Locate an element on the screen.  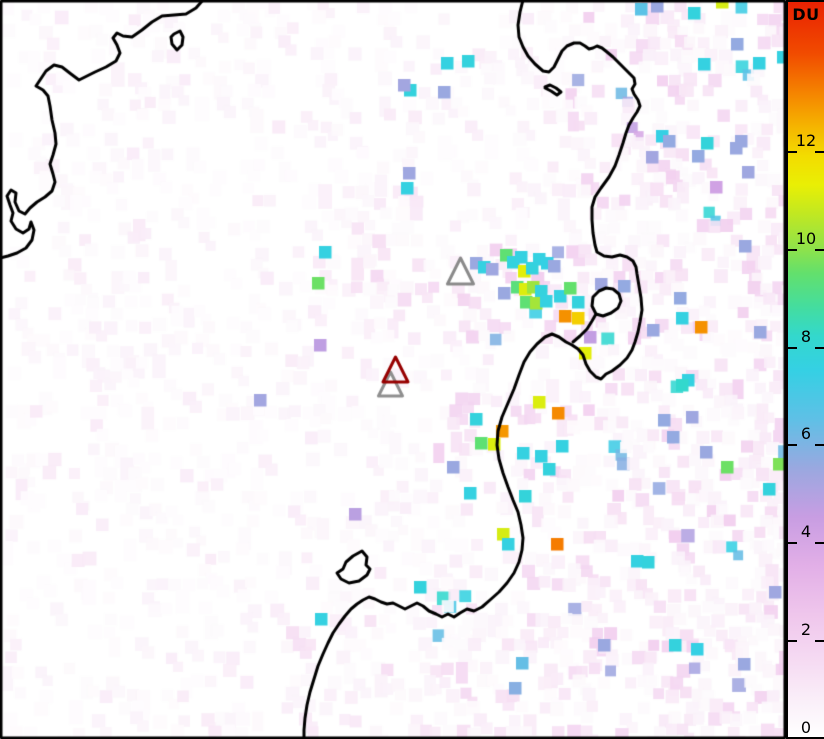
colorbar-unit-label: DU is located at coordinates (806, 14).